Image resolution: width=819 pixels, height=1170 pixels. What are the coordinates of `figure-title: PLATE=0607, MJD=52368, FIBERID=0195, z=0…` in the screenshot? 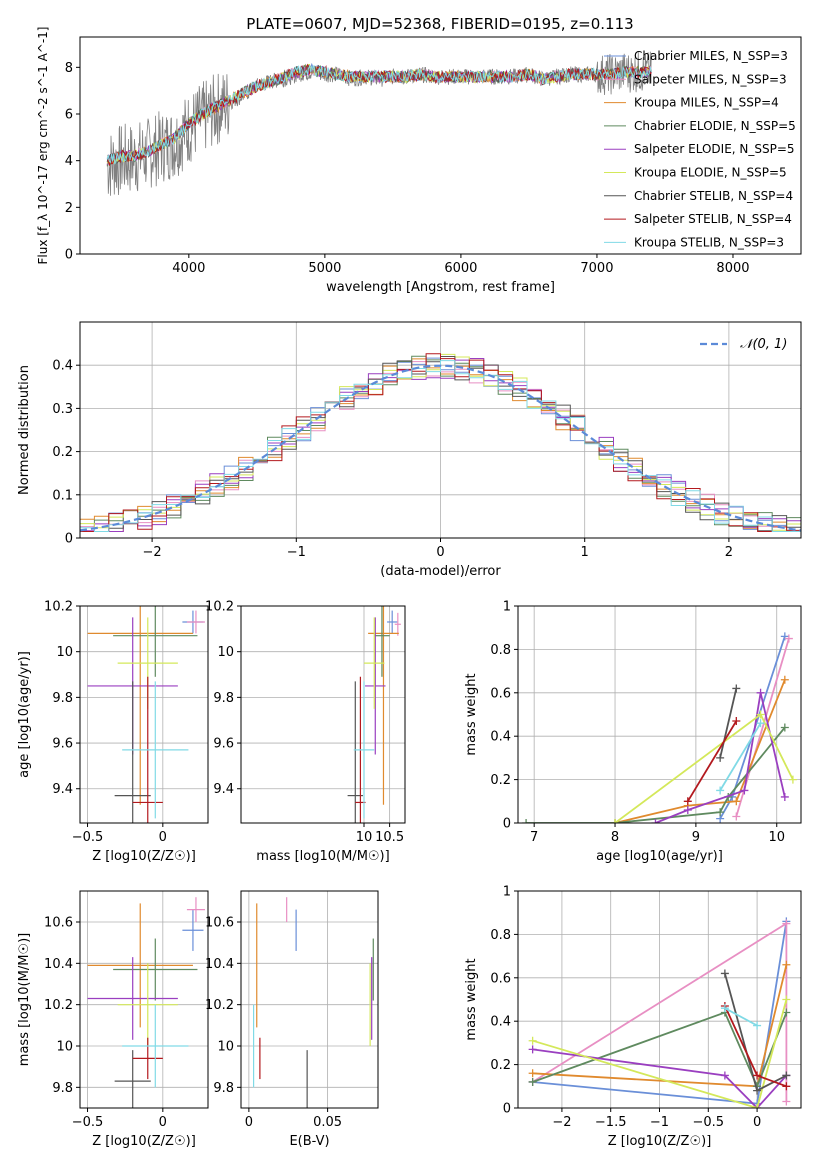 It's located at (439, 24).